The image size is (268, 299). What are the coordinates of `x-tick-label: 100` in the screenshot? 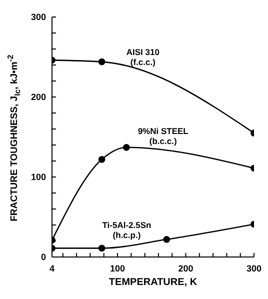 It's located at (118, 268).